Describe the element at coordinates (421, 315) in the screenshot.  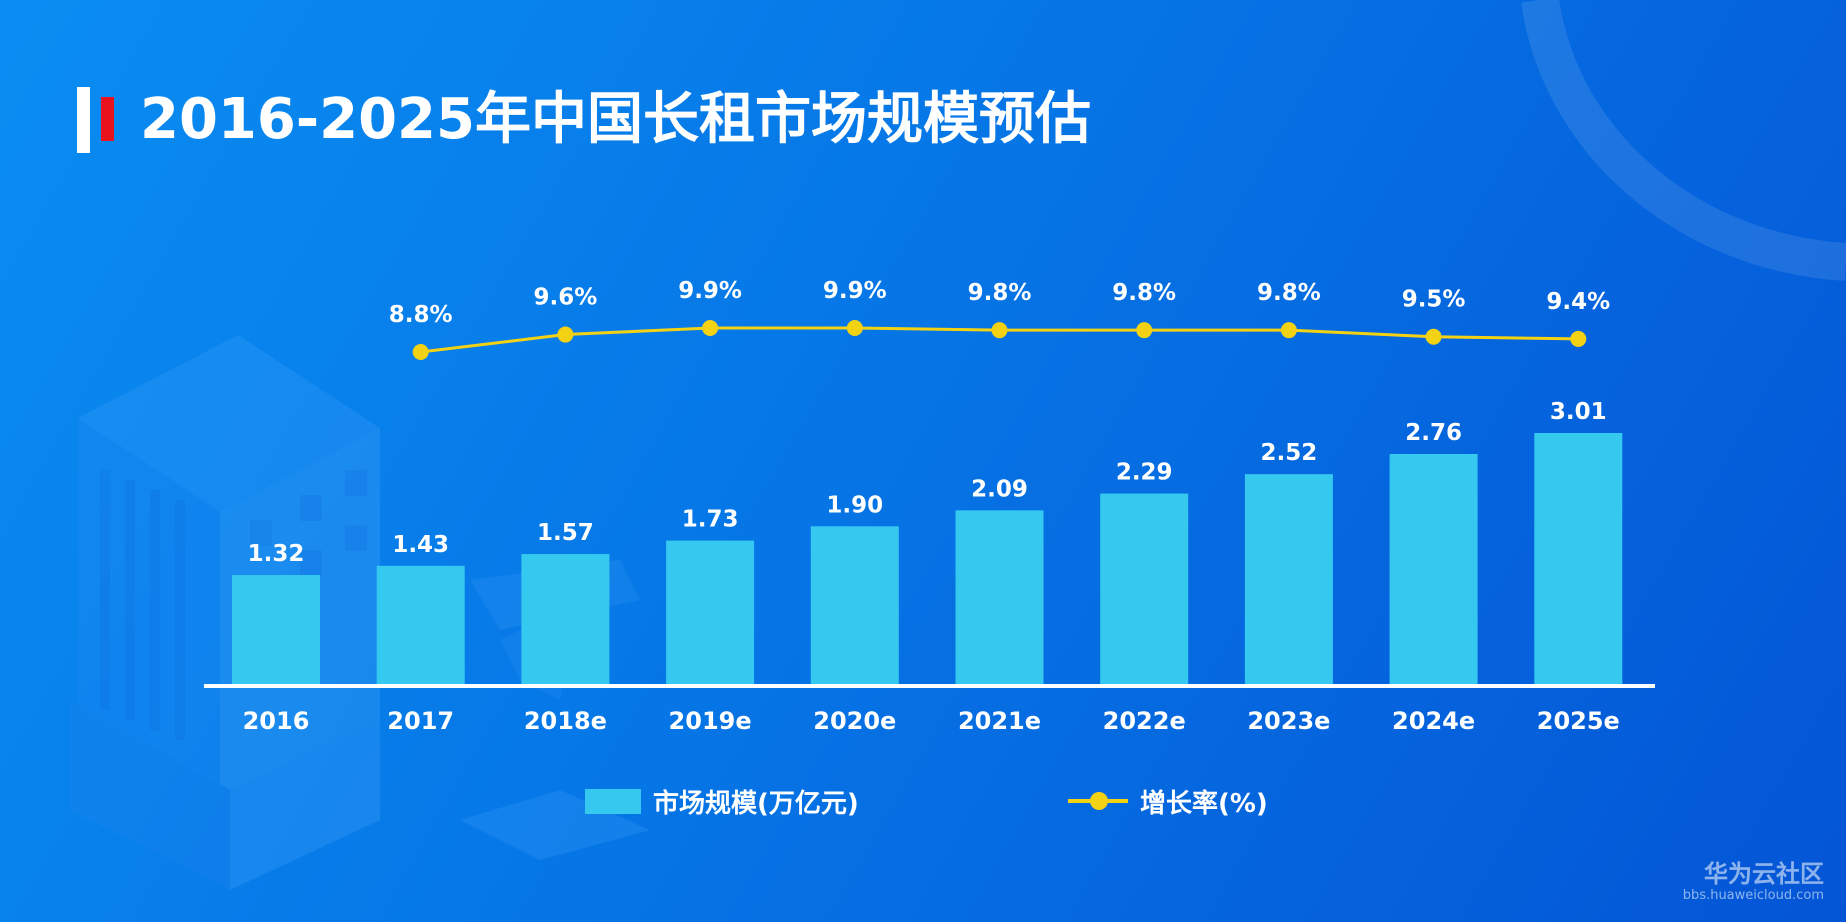
I see `growth-rate-label: 8.8%` at that location.